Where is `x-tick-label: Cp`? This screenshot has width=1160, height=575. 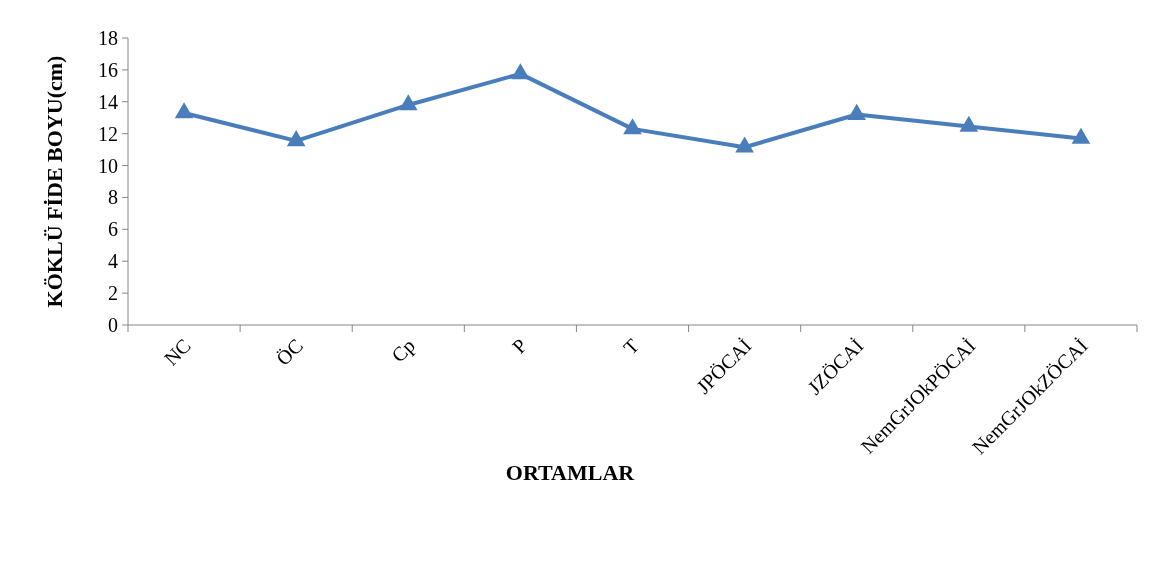 x-tick-label: Cp is located at coordinates (403, 351).